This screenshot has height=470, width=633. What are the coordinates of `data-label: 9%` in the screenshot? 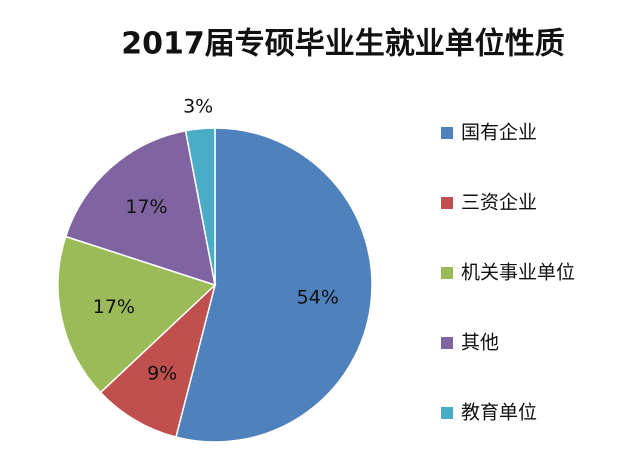 It's located at (162, 374).